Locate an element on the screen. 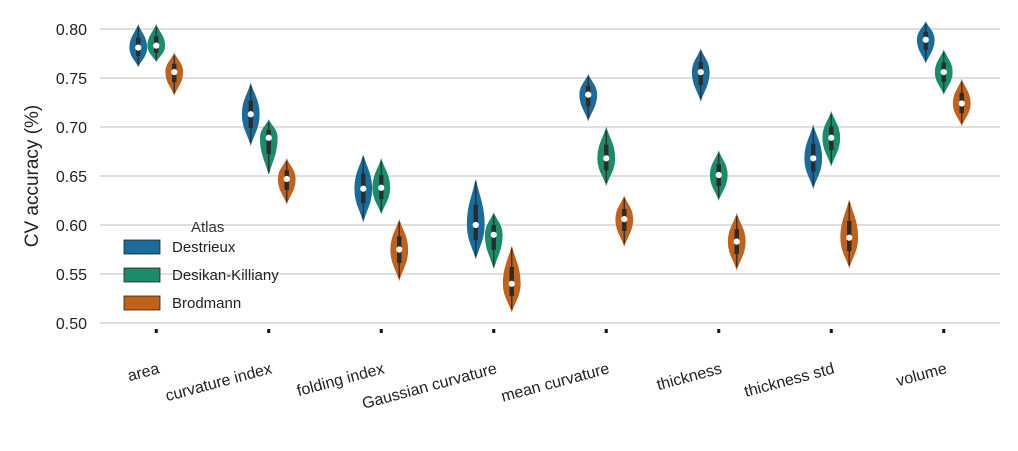 Image resolution: width=1018 pixels, height=451 pixels. legend-title: Atlas is located at coordinates (207, 227).